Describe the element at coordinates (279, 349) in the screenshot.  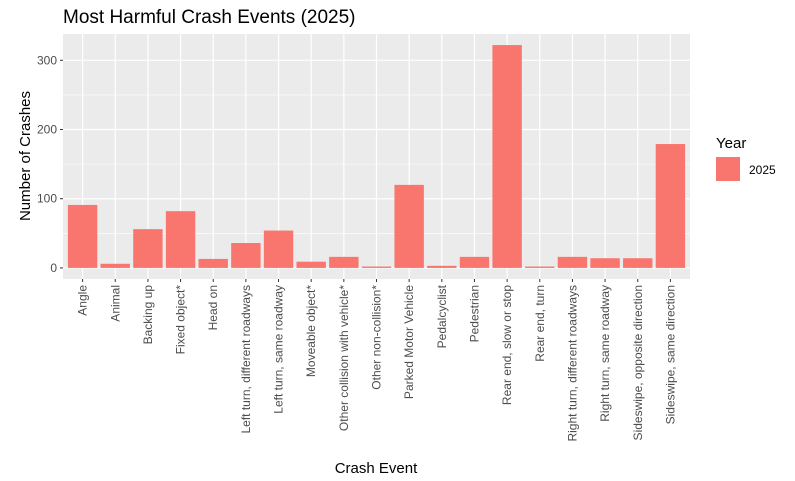
I see `x-tick-label: Left turn, same roadway` at that location.